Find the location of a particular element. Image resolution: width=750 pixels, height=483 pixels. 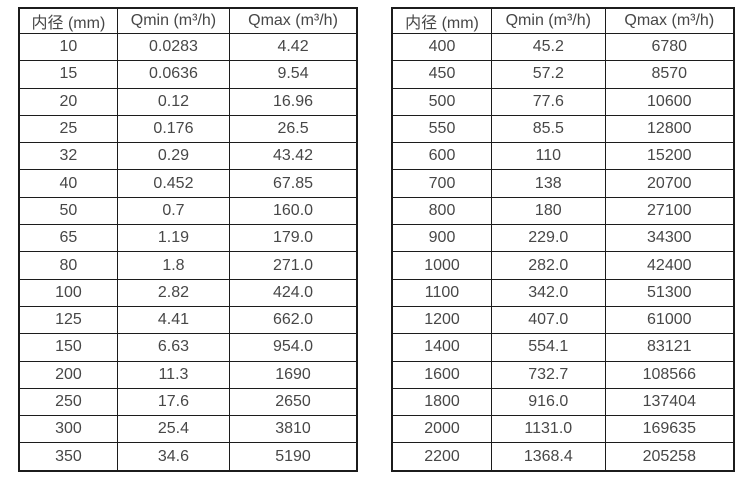

table-row: 40 0.452 67.85 is located at coordinates (188, 183).